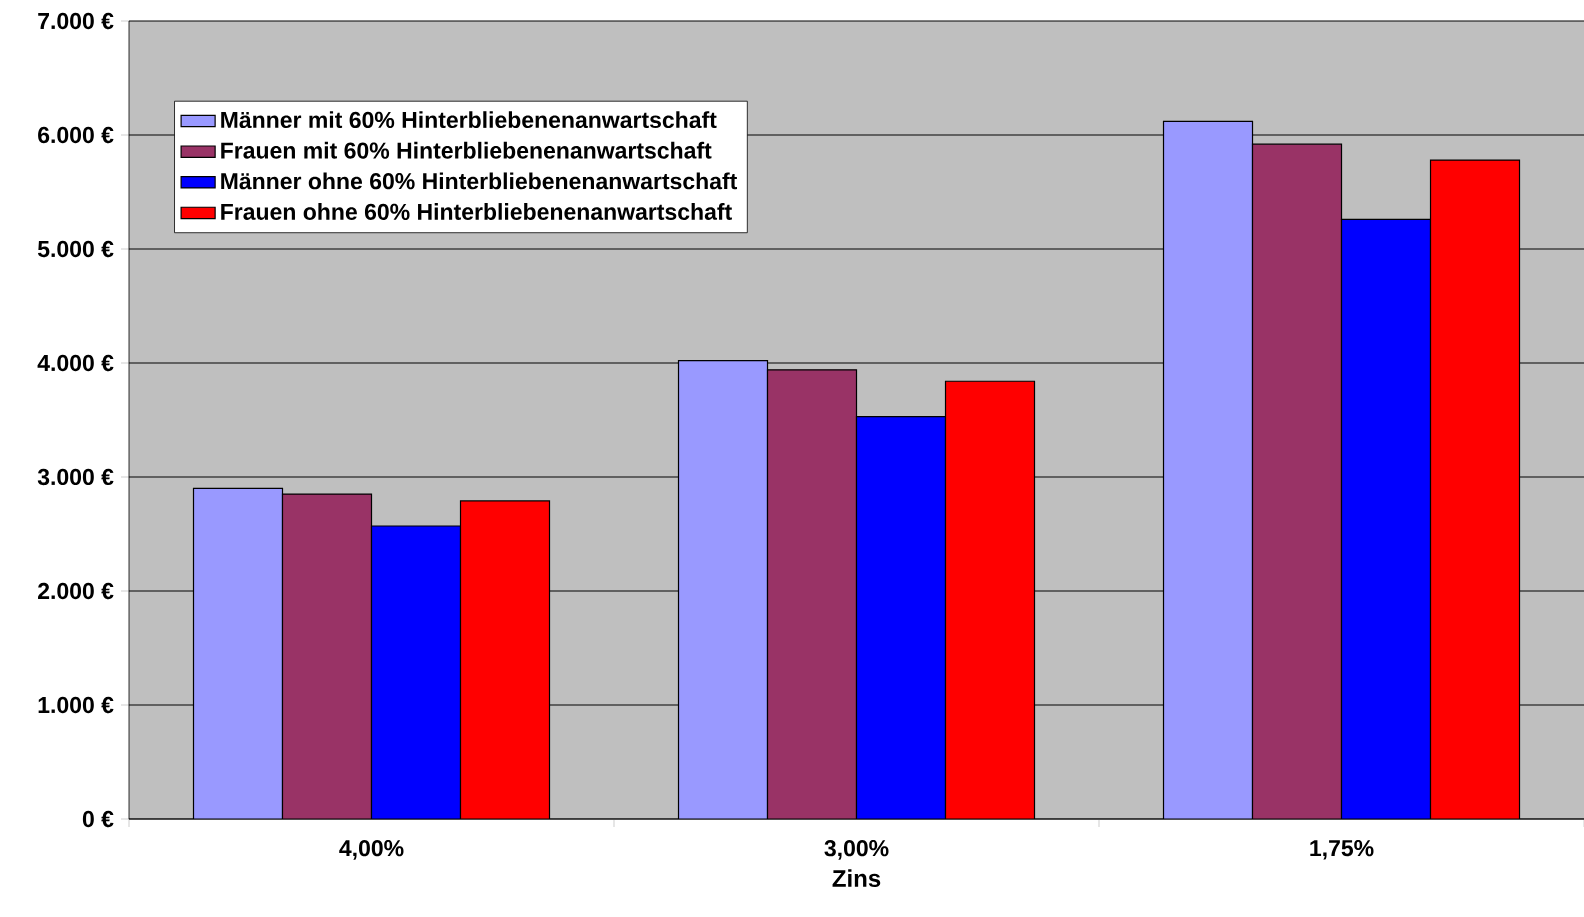  I want to click on y-tick-label: 2.000 €, so click(76, 591).